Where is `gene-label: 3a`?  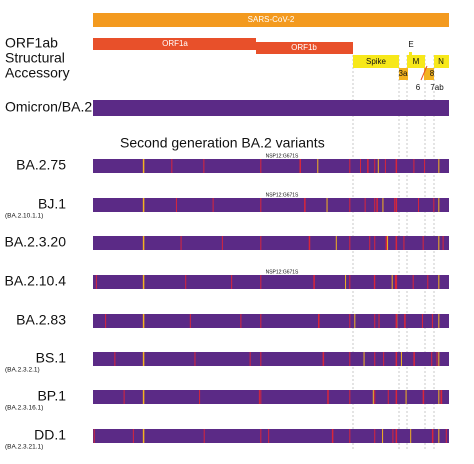
gene-label: 3a is located at coordinates (403, 73).